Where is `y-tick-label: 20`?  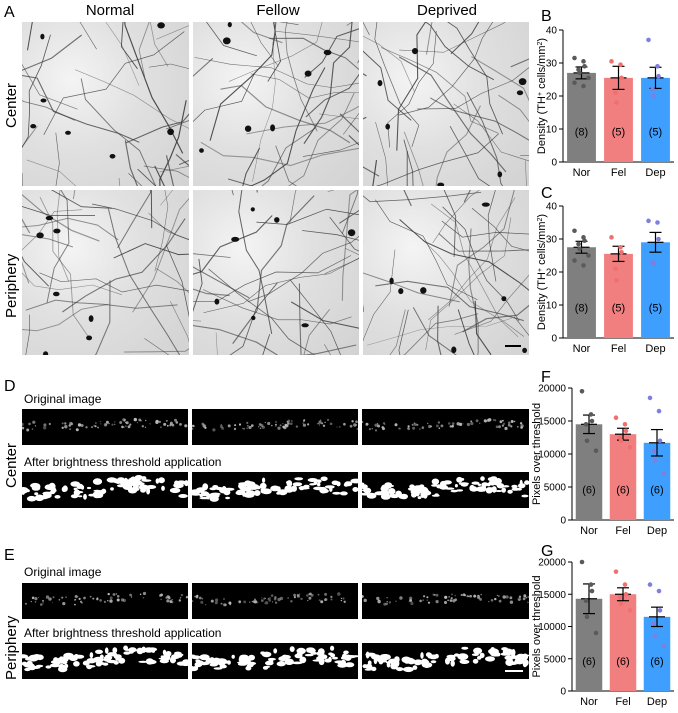
y-tick-label: 20 is located at coordinates (552, 273).